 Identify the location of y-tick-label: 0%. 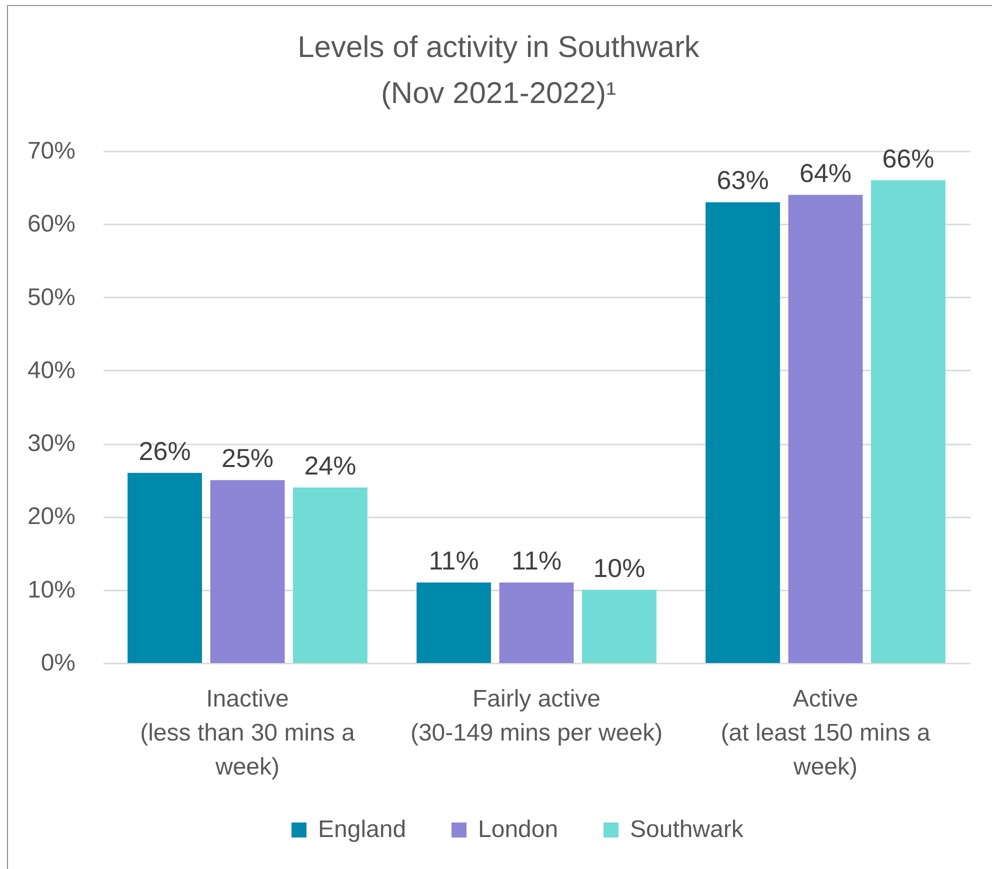
(58, 663).